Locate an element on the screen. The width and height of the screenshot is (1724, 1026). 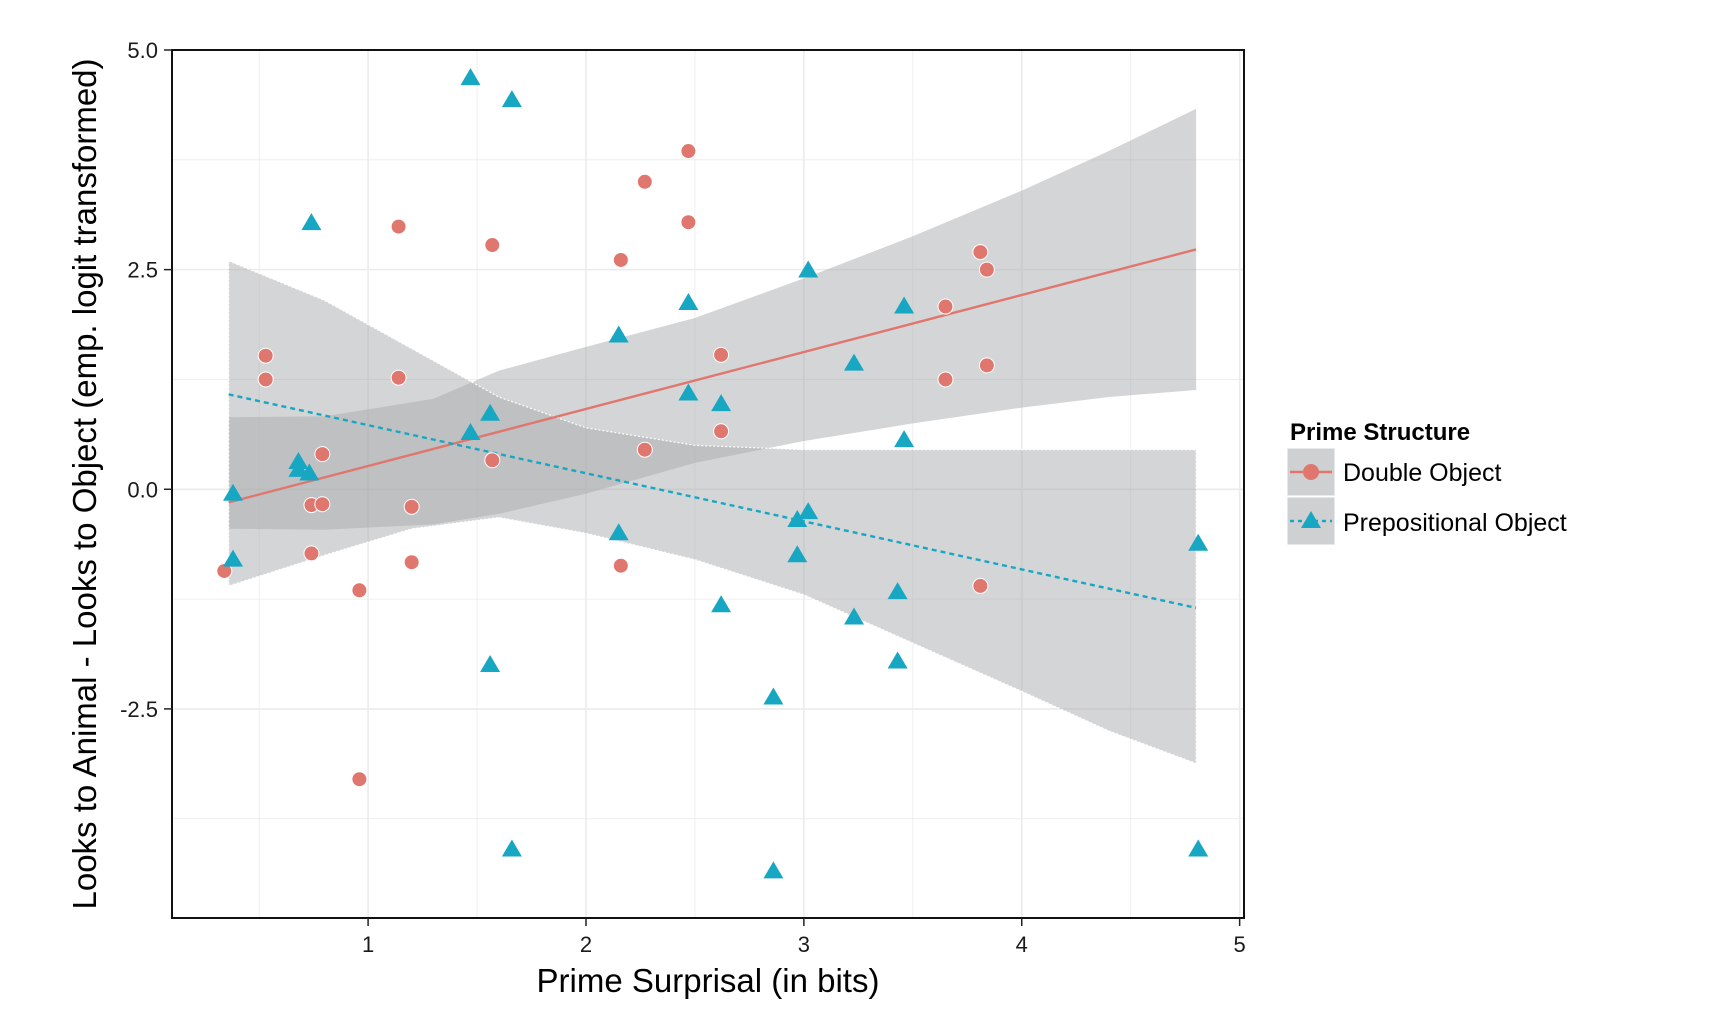
fit-line-prepositional-object is located at coordinates (712, 501).